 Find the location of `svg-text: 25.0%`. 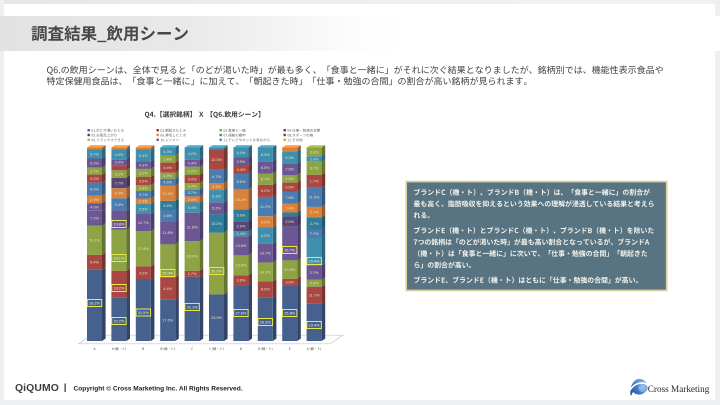

svg-text: 25.0% is located at coordinates (167, 273).